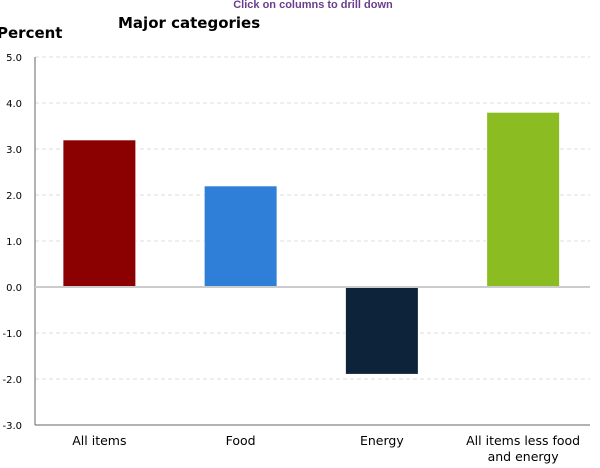 The image size is (600, 468). Describe the element at coordinates (189, 23) in the screenshot. I see `chart-title: Major categories` at that location.